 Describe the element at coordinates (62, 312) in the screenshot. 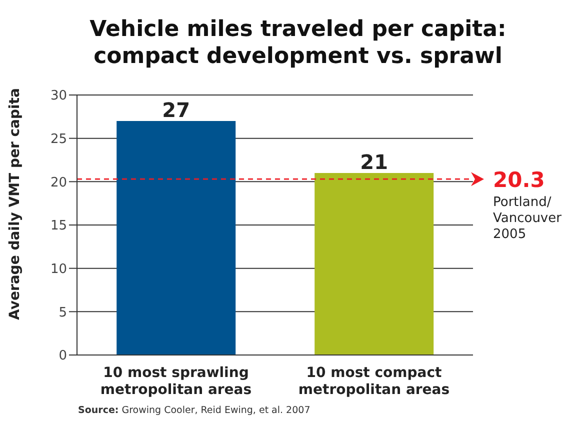

I see `y-tick-label: 5` at that location.